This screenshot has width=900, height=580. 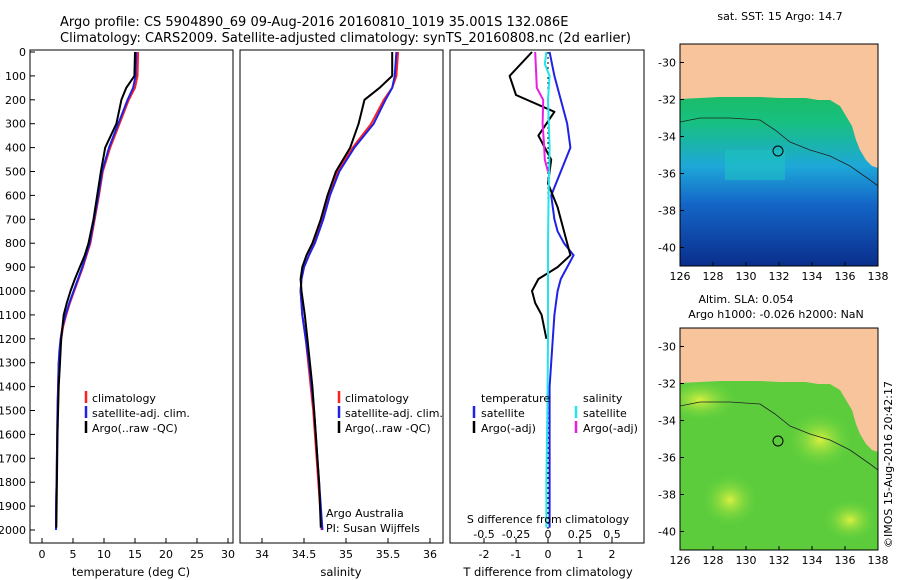 What do you see at coordinates (15, 76) in the screenshot?
I see `depth-tick-label: 100` at bounding box center [15, 76].